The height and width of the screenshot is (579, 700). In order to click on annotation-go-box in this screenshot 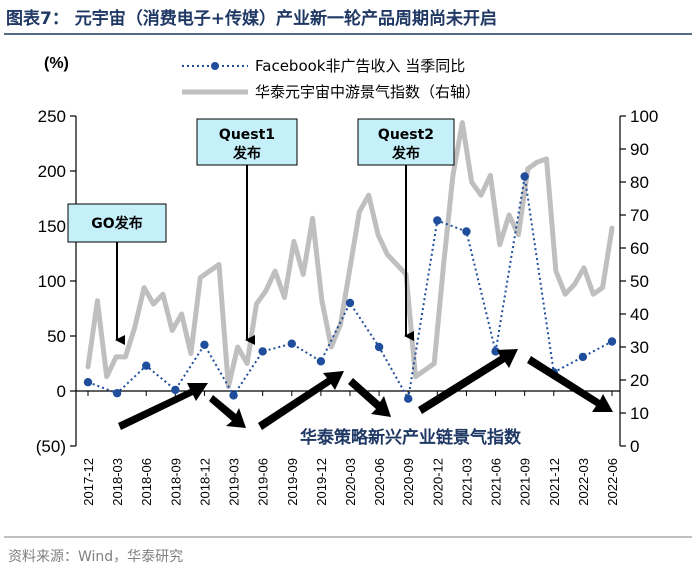, I will do `click(117, 223)`.